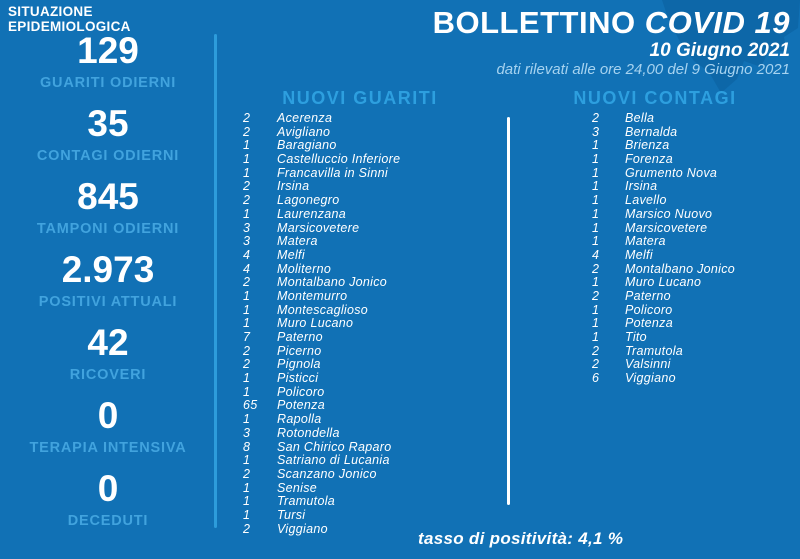  Describe the element at coordinates (368, 515) in the screenshot. I see `list-item: 1 Tursi` at that location.